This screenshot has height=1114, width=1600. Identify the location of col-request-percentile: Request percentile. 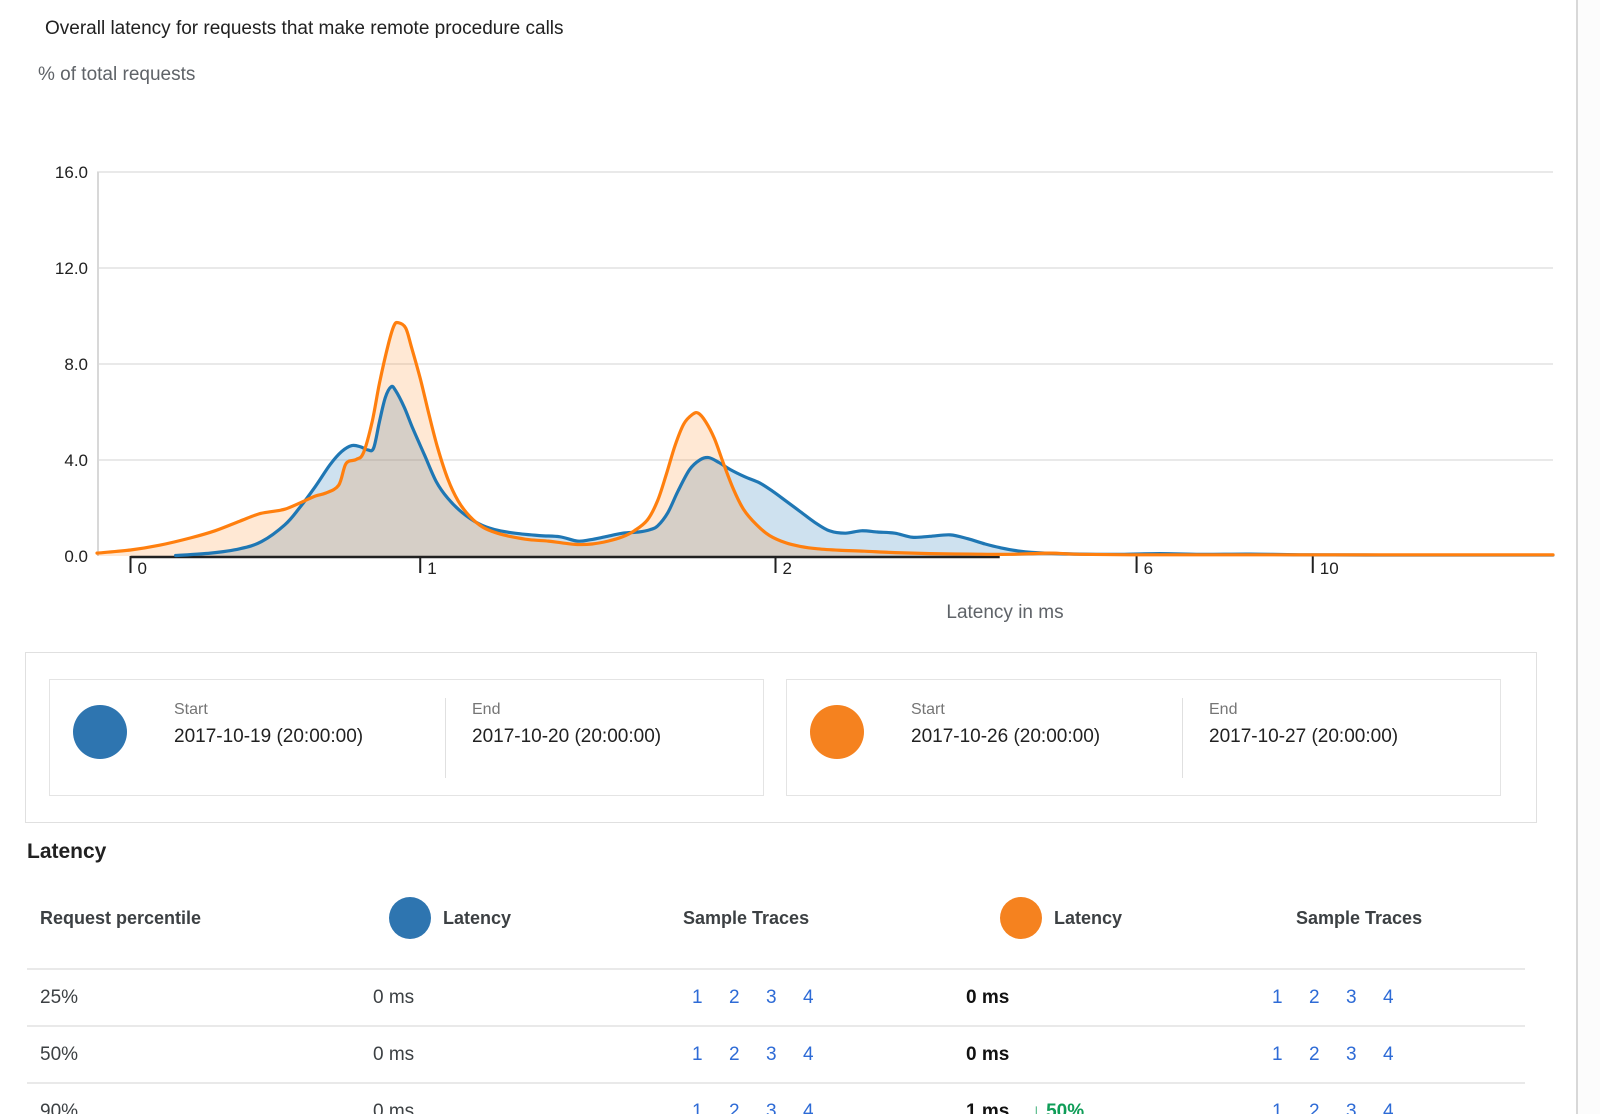
(121, 918).